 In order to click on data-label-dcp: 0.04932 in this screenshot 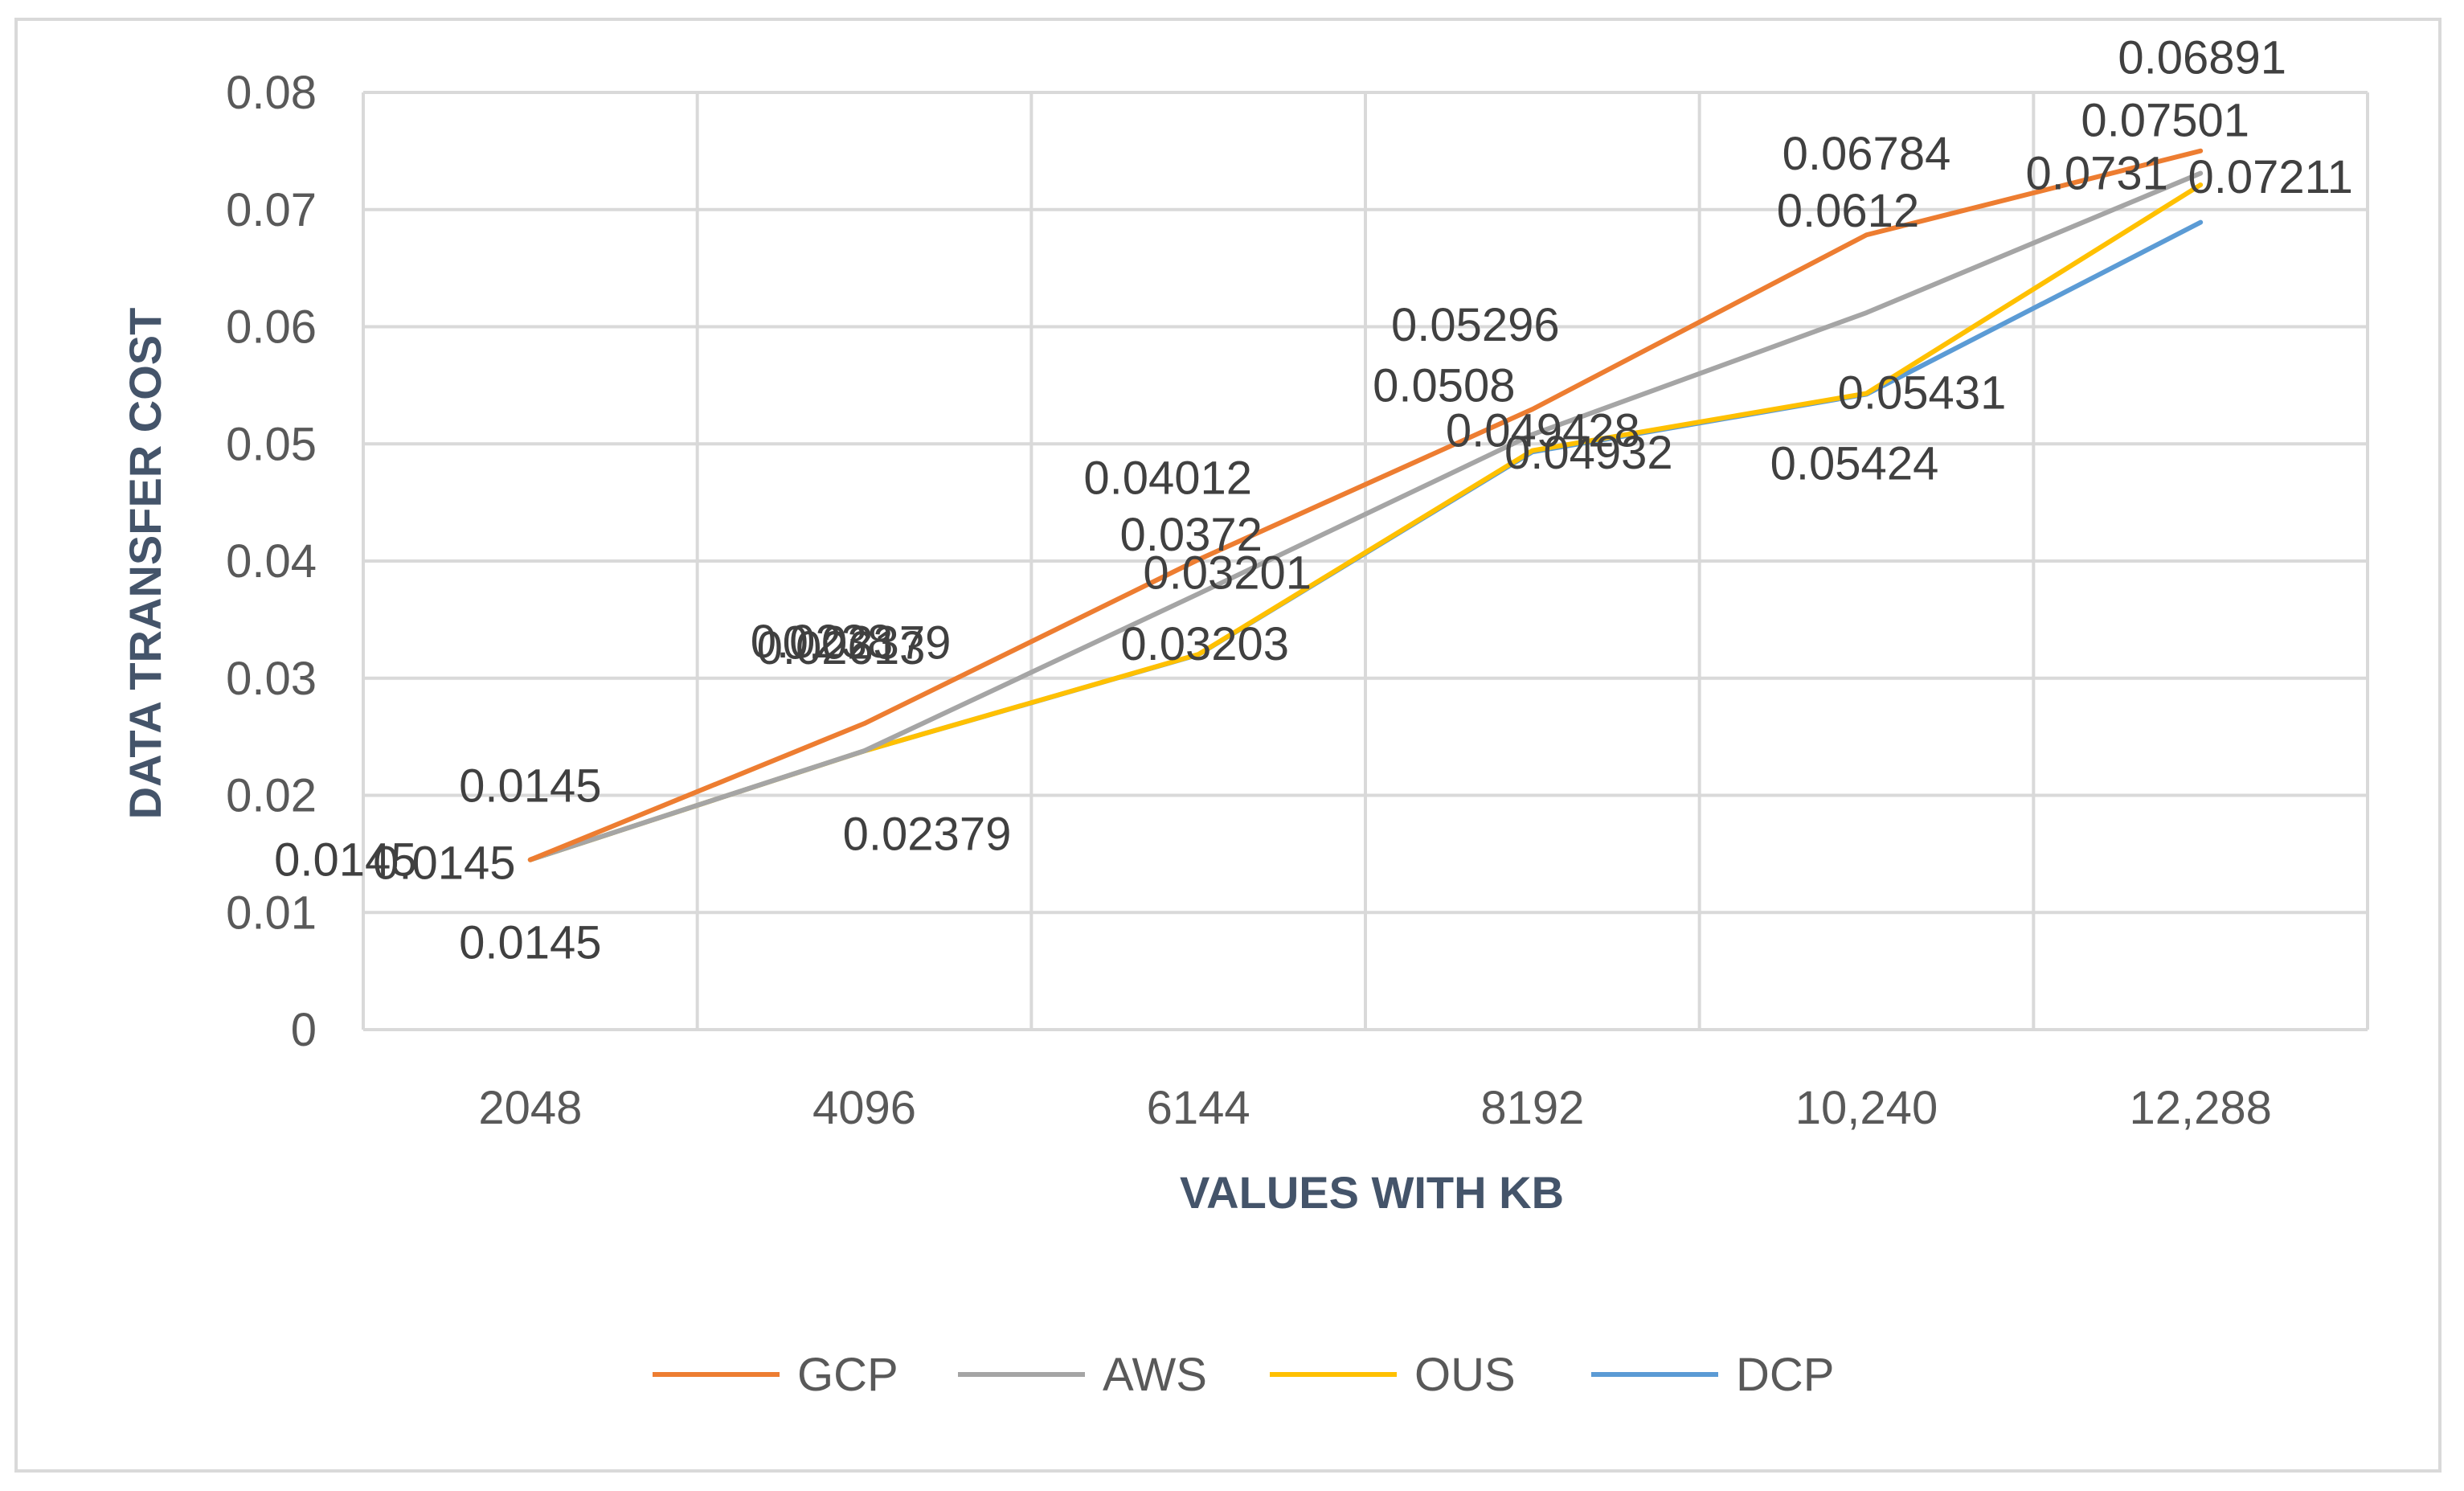, I will do `click(1588, 453)`.